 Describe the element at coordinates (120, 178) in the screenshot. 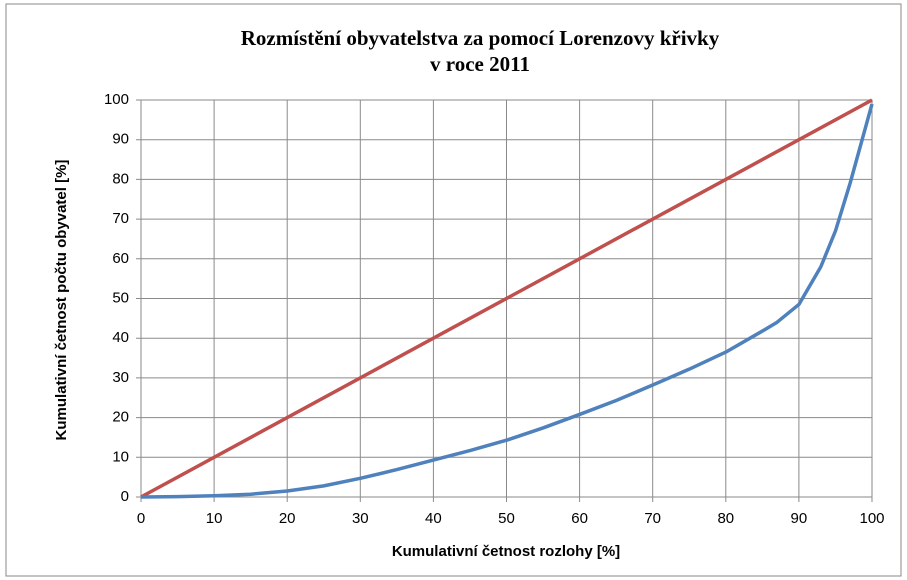

I see `y-tick-label: 80` at that location.